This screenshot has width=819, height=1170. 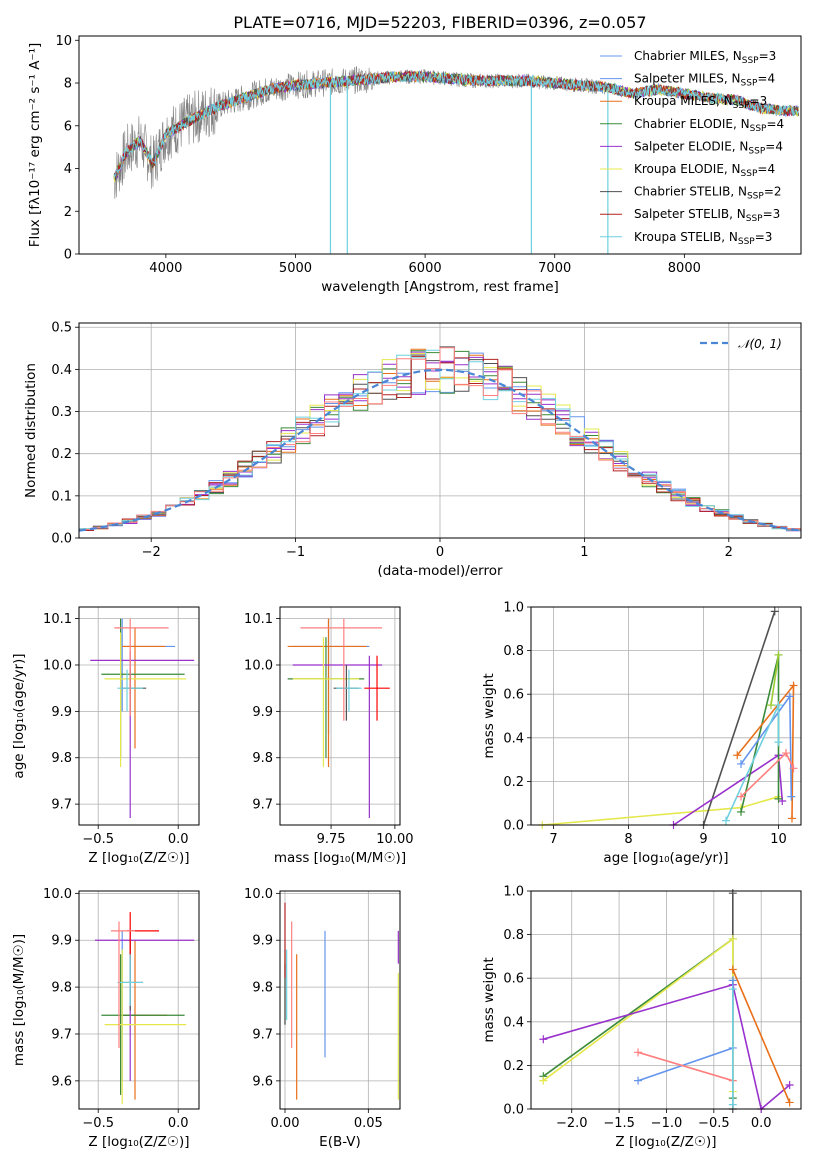 What do you see at coordinates (686, 237) in the screenshot?
I see `legend-entry-main: Kroupa STELIB, N` at bounding box center [686, 237].